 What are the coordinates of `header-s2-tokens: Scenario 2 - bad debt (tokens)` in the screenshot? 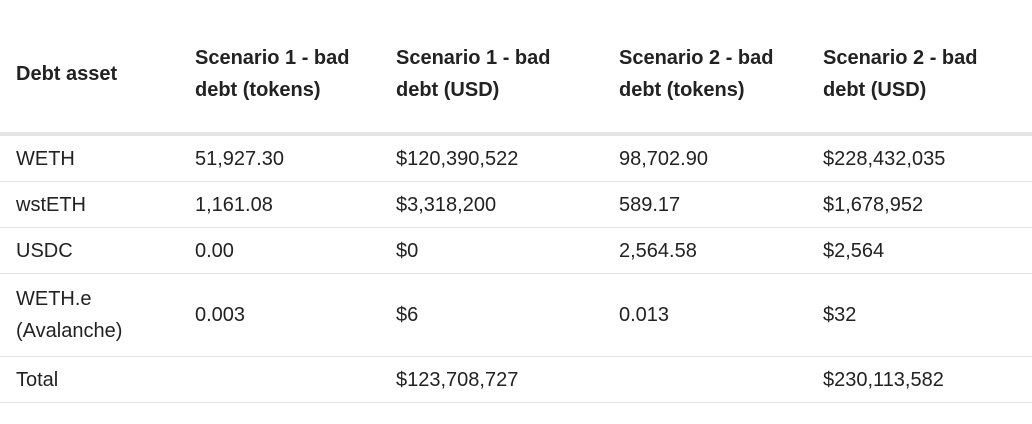 It's located at (705, 76).